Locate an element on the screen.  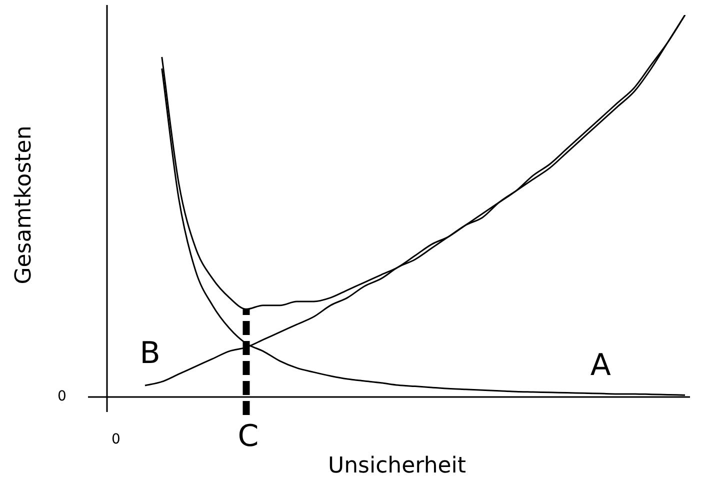
text: C is located at coordinates (248, 436).